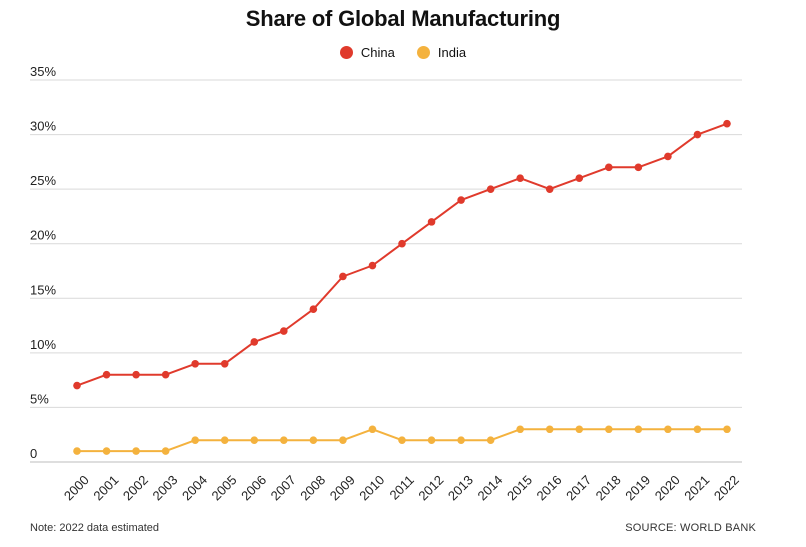 This screenshot has height=547, width=806. Describe the element at coordinates (43, 344) in the screenshot. I see `y-tick-label: 10%` at that location.